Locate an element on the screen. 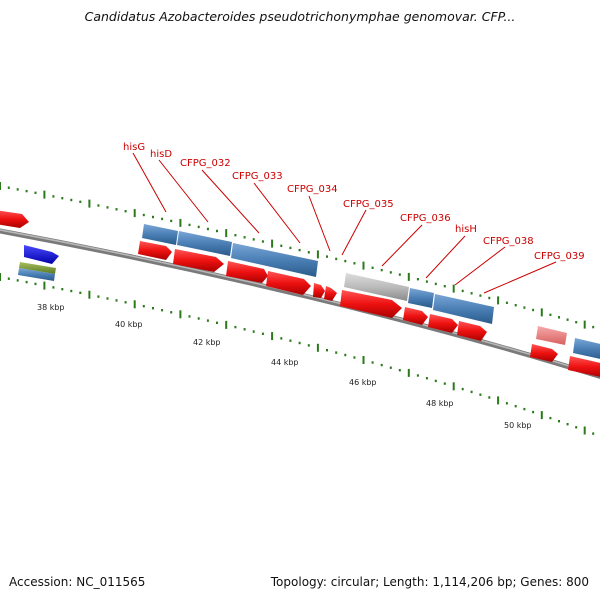 This screenshot has width=600, height=600. gene-label-hisd: hisD is located at coordinates (161, 154).